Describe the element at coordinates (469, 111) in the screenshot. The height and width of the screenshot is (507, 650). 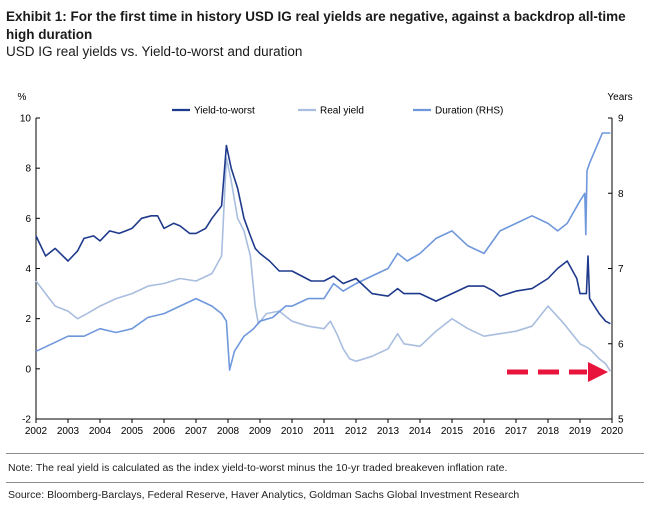
I see `legend-duration-label: Duration (RHS)` at that location.